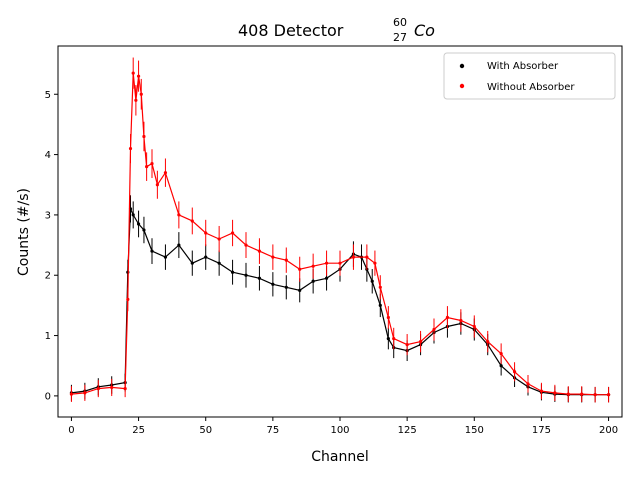 This screenshot has width=640, height=480. What do you see at coordinates (523, 66) in the screenshot?
I see `legend-label-with-absorber: With Absorber` at bounding box center [523, 66].